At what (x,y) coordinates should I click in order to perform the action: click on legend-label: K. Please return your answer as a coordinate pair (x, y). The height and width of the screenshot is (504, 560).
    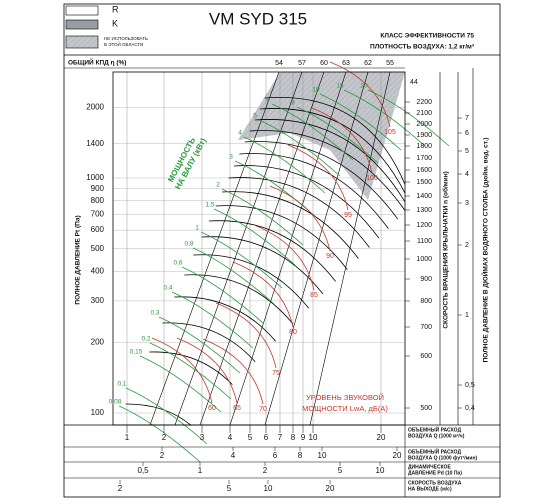
    Looking at the image, I should click on (115, 23).